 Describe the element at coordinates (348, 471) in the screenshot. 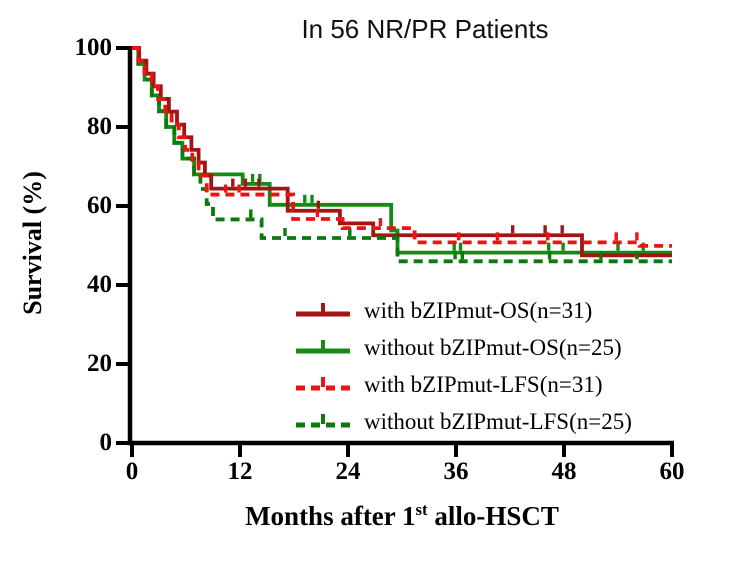

I see `x-tick-label: 24` at that location.